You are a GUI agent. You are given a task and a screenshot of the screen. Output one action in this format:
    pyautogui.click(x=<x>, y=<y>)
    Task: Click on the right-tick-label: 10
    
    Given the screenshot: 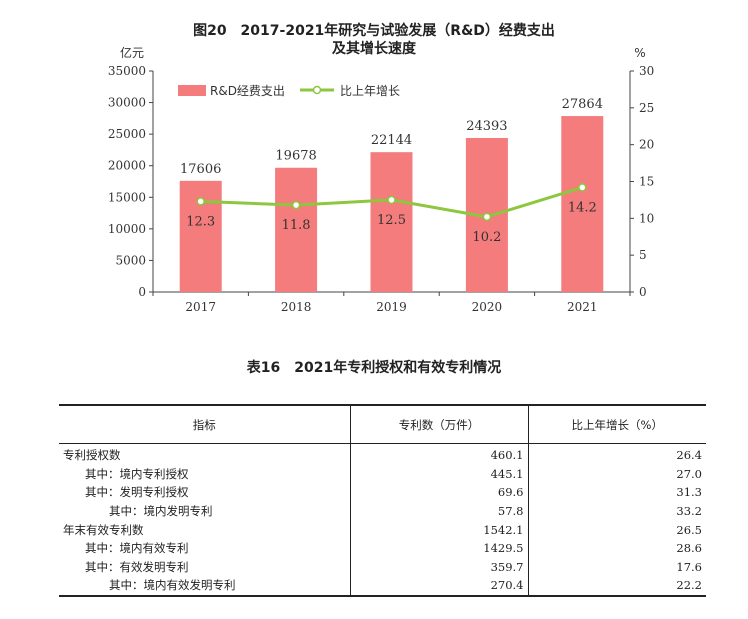 What is the action you would take?
    pyautogui.click(x=646, y=218)
    